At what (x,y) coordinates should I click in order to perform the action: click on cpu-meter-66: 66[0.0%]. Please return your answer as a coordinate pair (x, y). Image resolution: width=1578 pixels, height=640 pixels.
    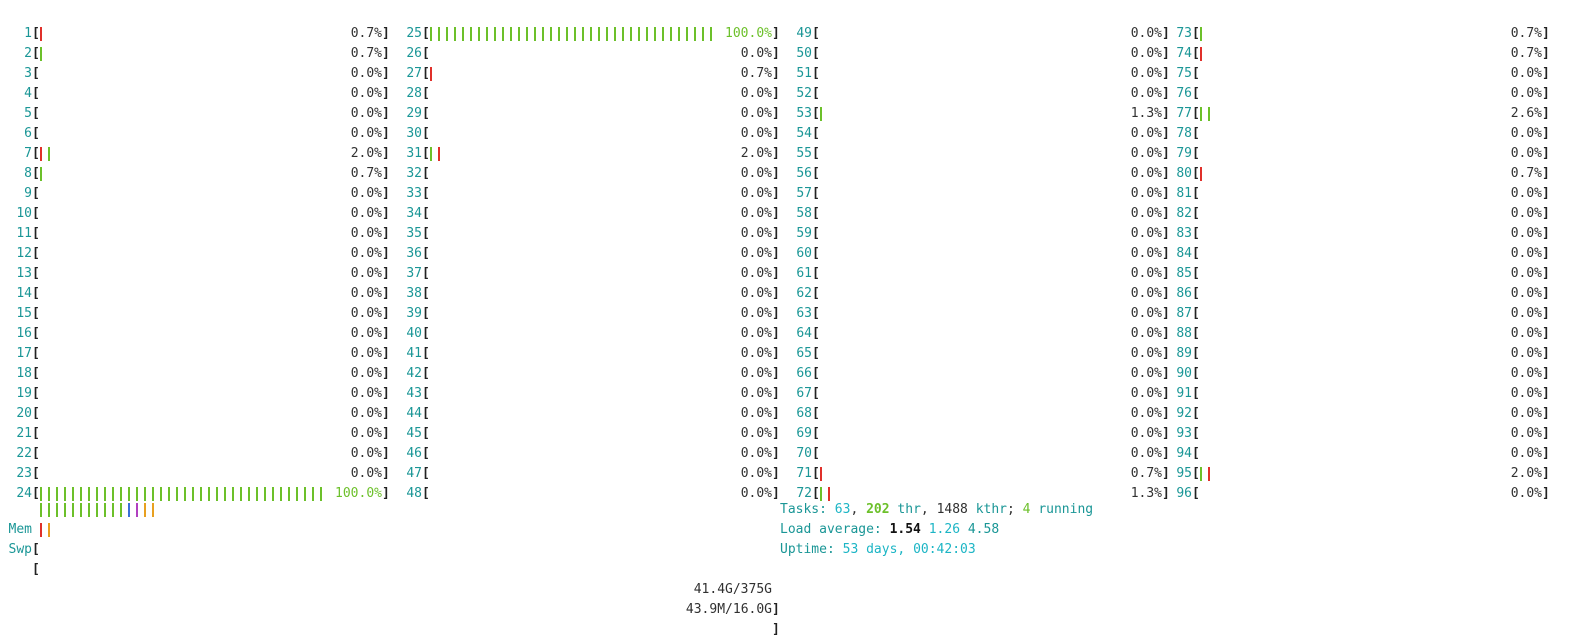
    Looking at the image, I should click on (975, 374).